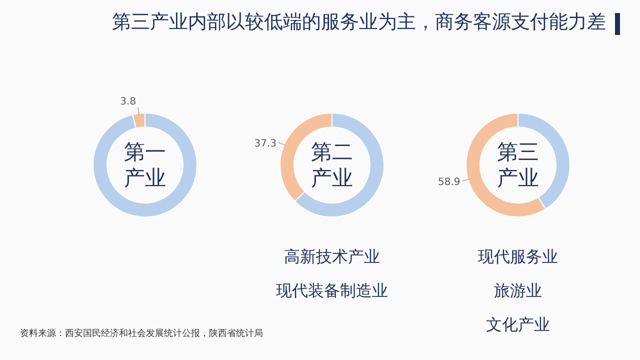 This screenshot has height=360, width=640. I want to click on donut-slice, so click(145, 165).